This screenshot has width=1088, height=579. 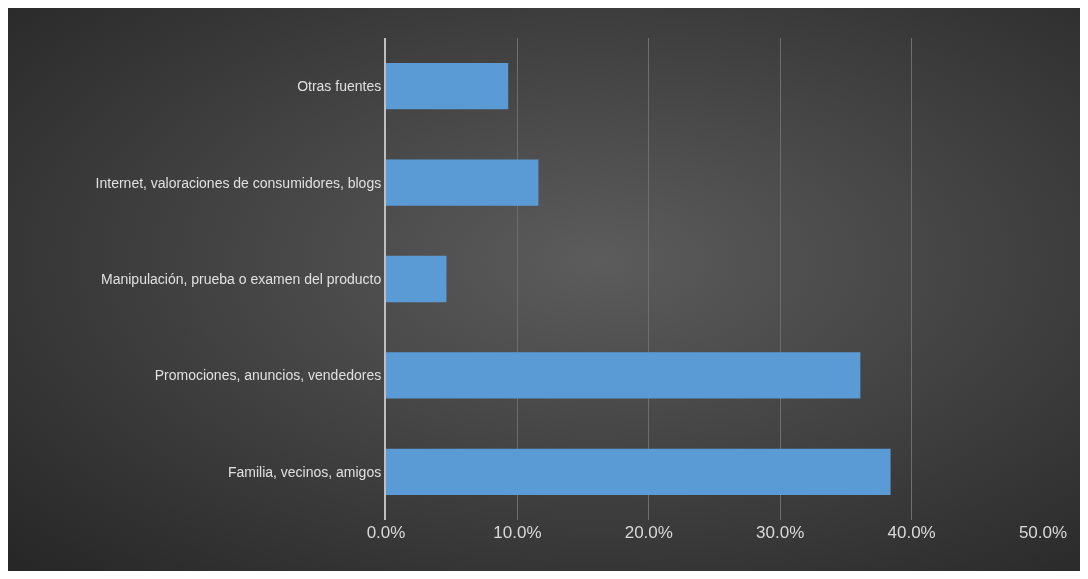 I want to click on x-tick-label: 50.0%, so click(x=1043, y=532).